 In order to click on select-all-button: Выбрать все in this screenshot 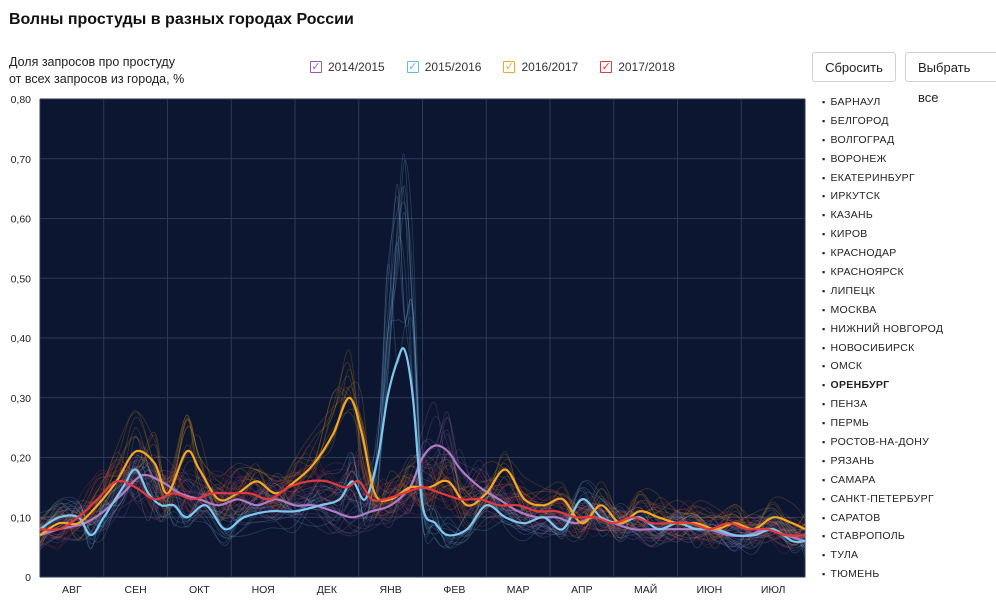, I will do `click(950, 78)`.